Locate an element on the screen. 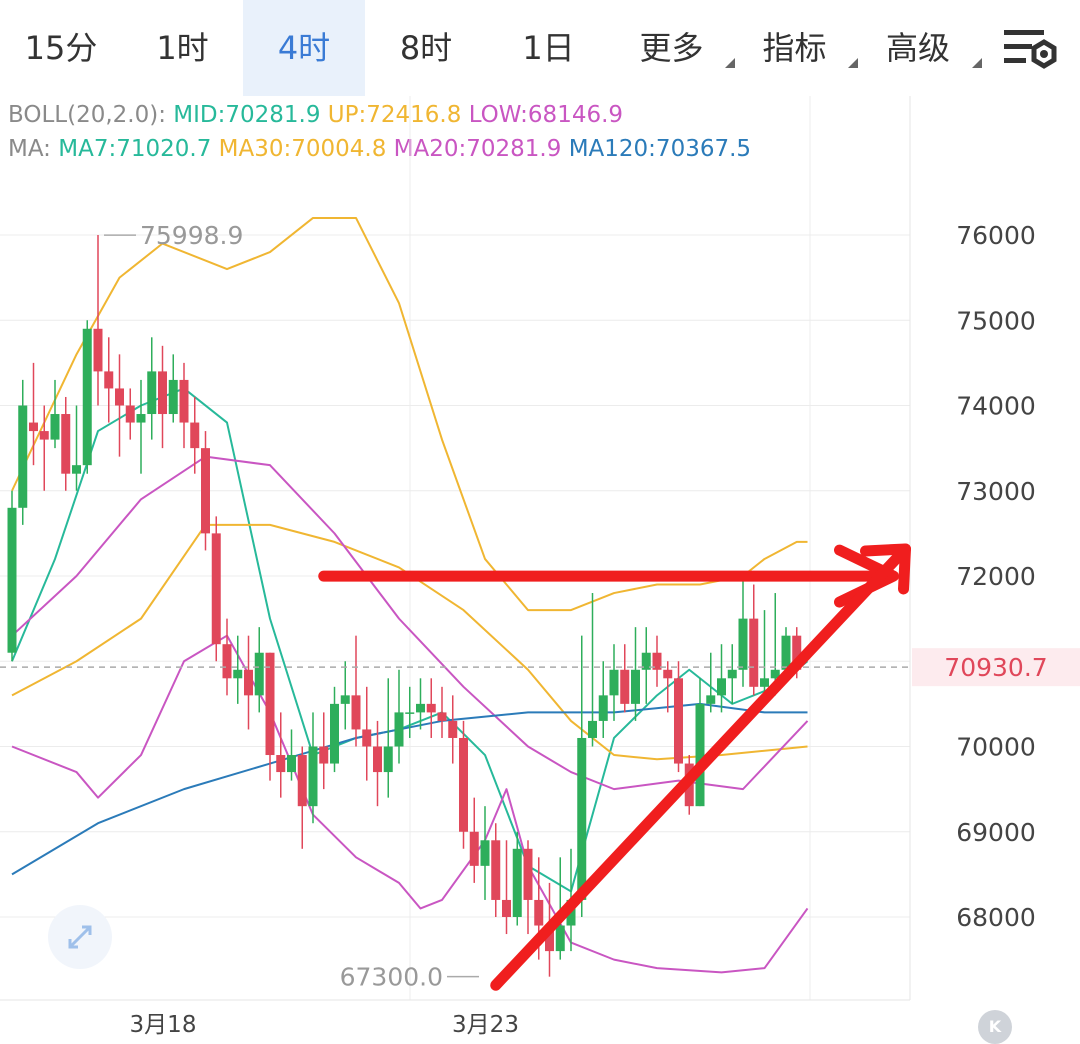 Image resolution: width=1080 pixels, height=1044 pixels. timeframe-tabs: 15分 1时 4时 8时 1日 更多 指标 高级 is located at coordinates (540, 48).